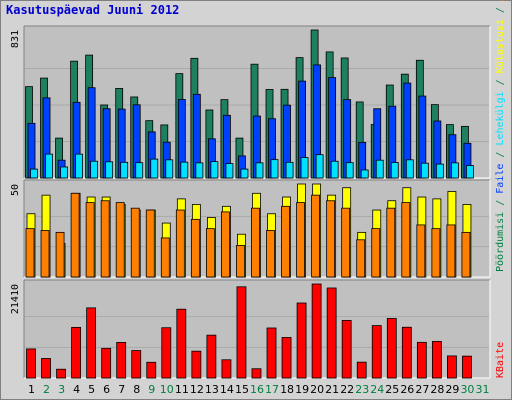 Image resolution: width=512 pixels, height=400 pixels. I want to click on x-tick-day-11: 11, so click(182, 389).